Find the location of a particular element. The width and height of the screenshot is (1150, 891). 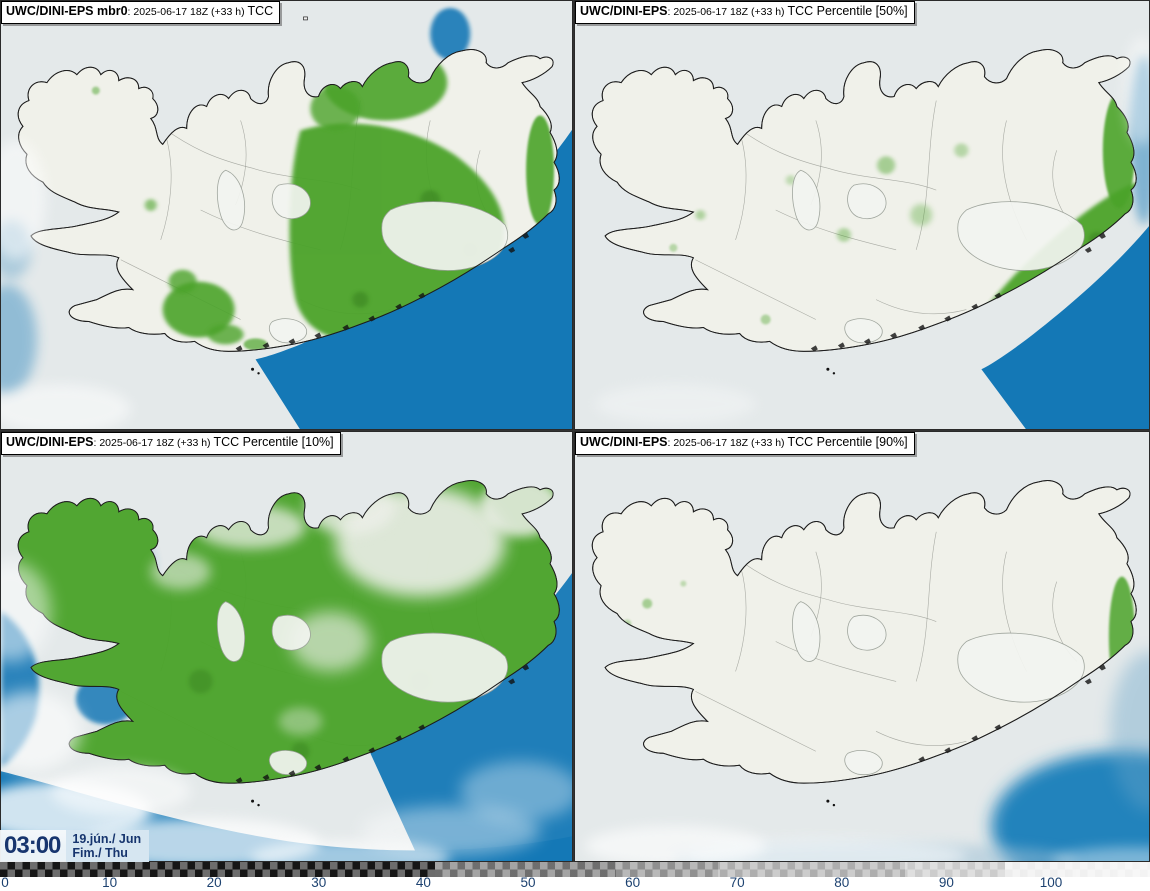

timeline-tick-label: 70 is located at coordinates (737, 882).